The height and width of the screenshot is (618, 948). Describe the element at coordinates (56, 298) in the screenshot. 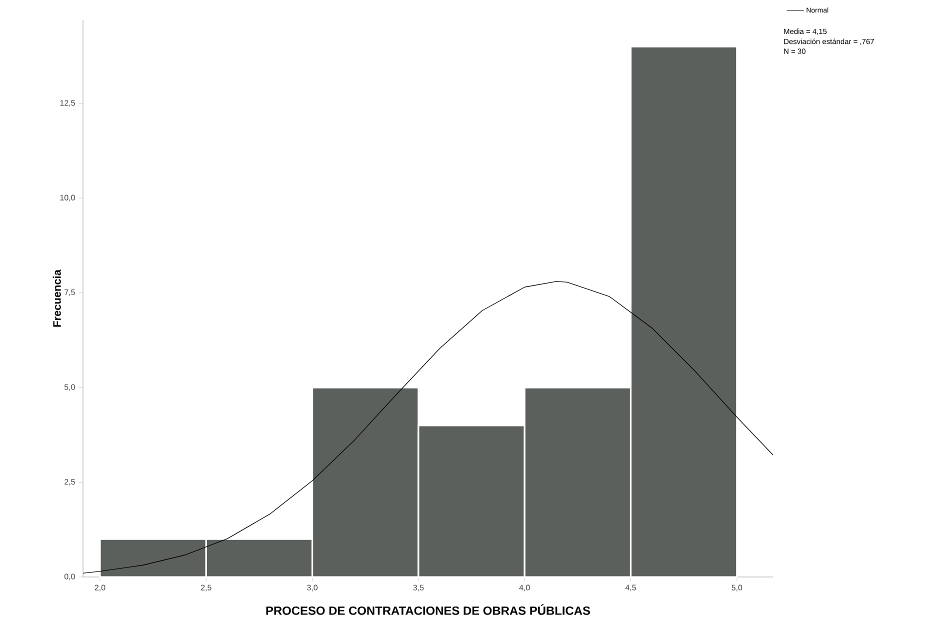

I see `y-axis-title: Frecuencia` at that location.